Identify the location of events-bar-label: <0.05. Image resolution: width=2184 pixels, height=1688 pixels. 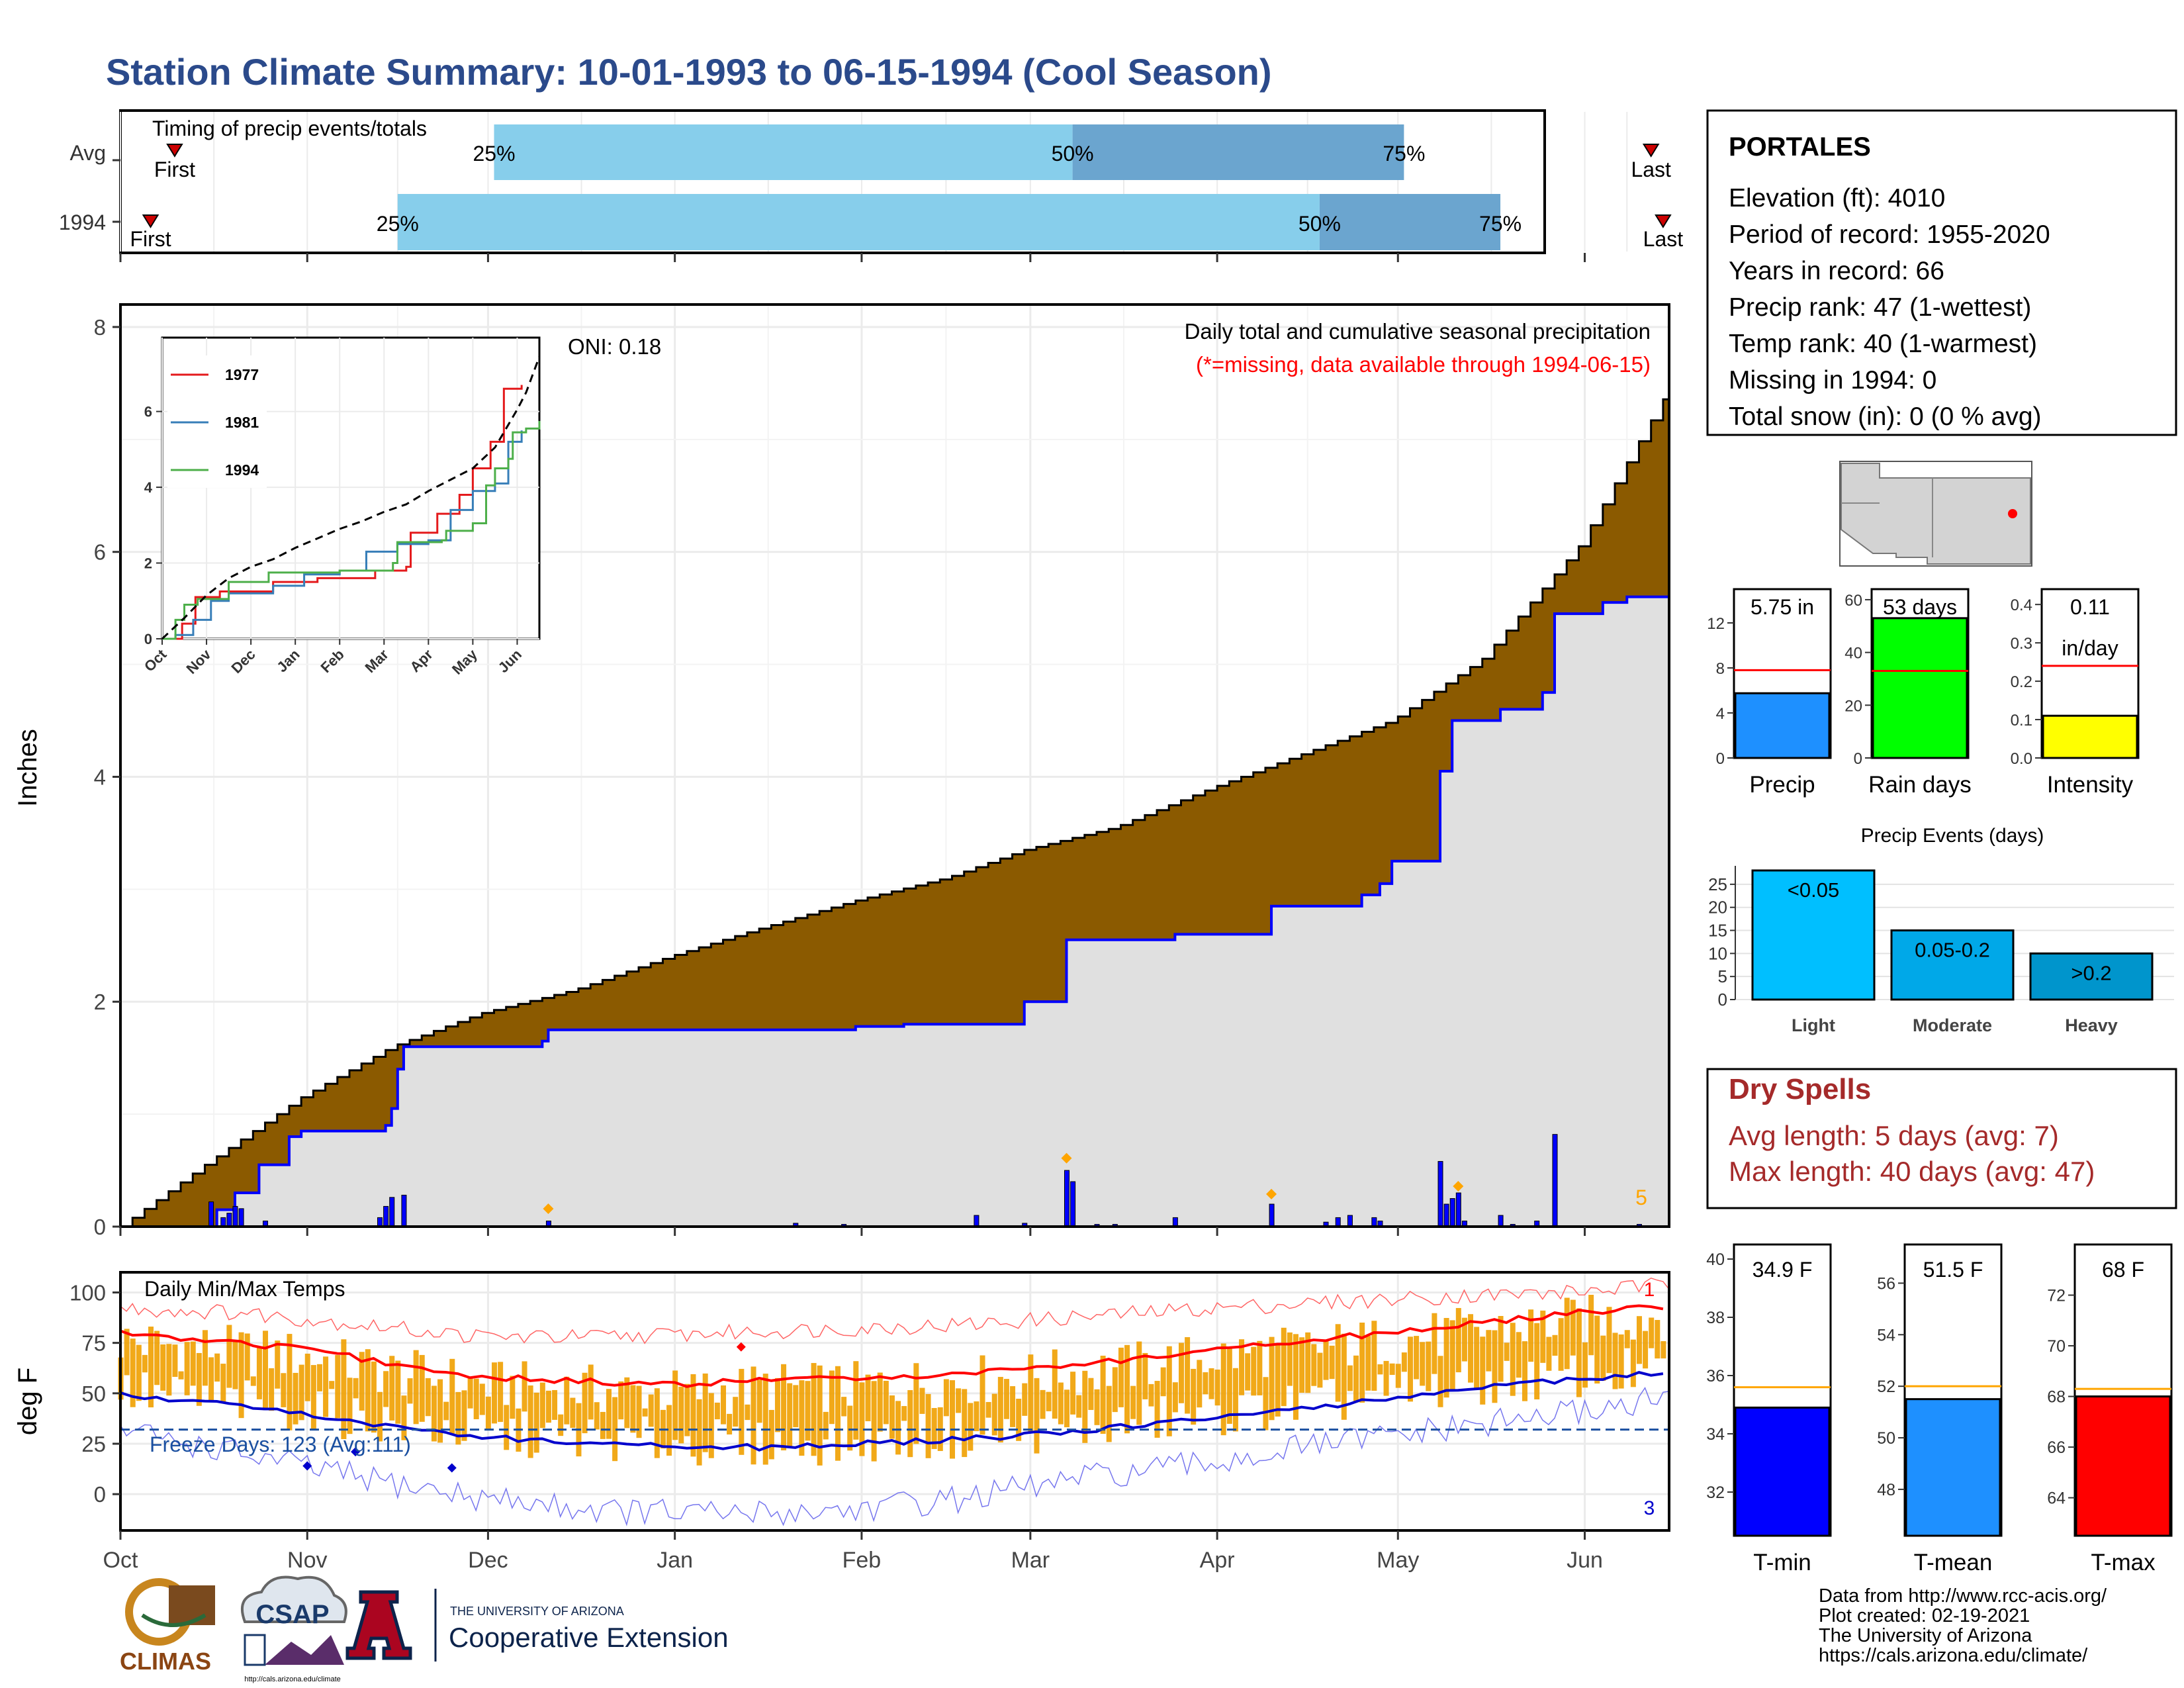
(1814, 890).